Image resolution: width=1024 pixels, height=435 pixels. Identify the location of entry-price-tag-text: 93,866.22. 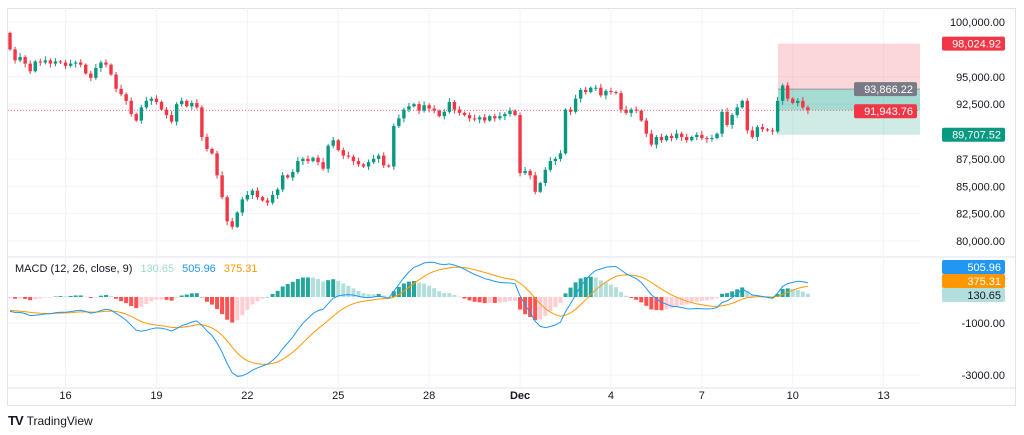
(888, 90).